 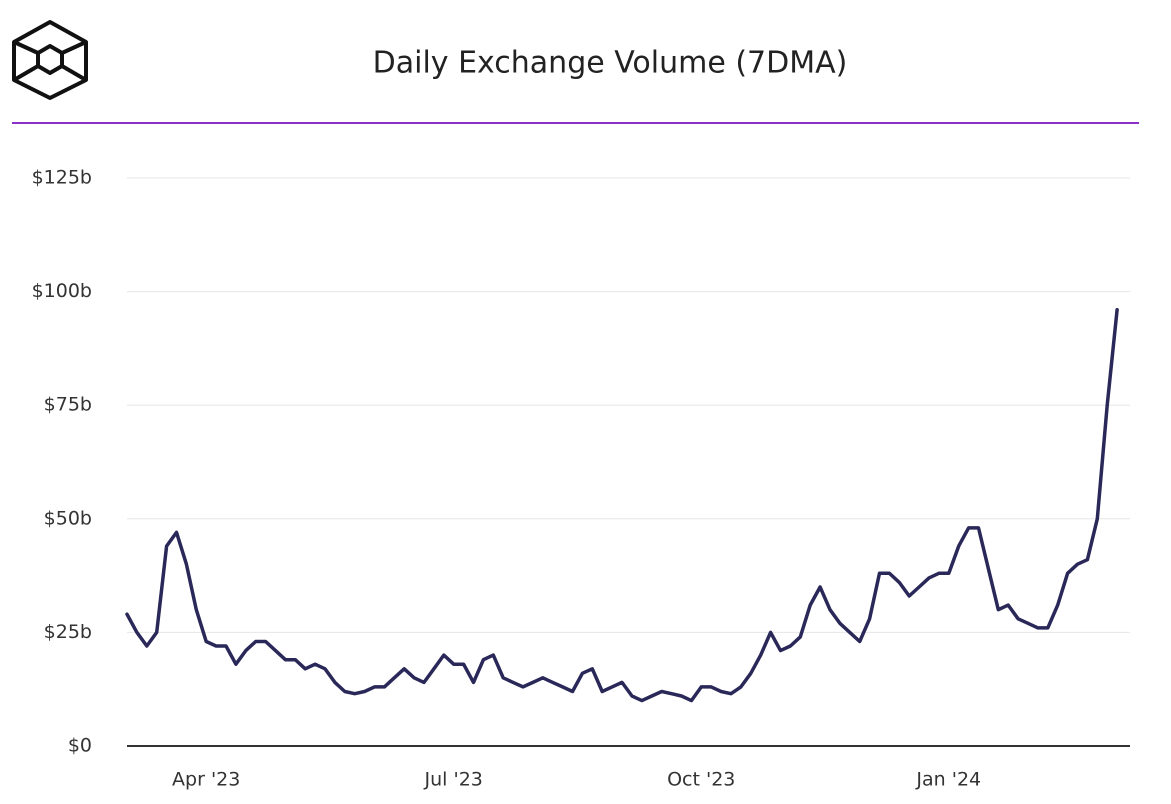 I want to click on y-tick-label: $25b, so click(x=68, y=632).